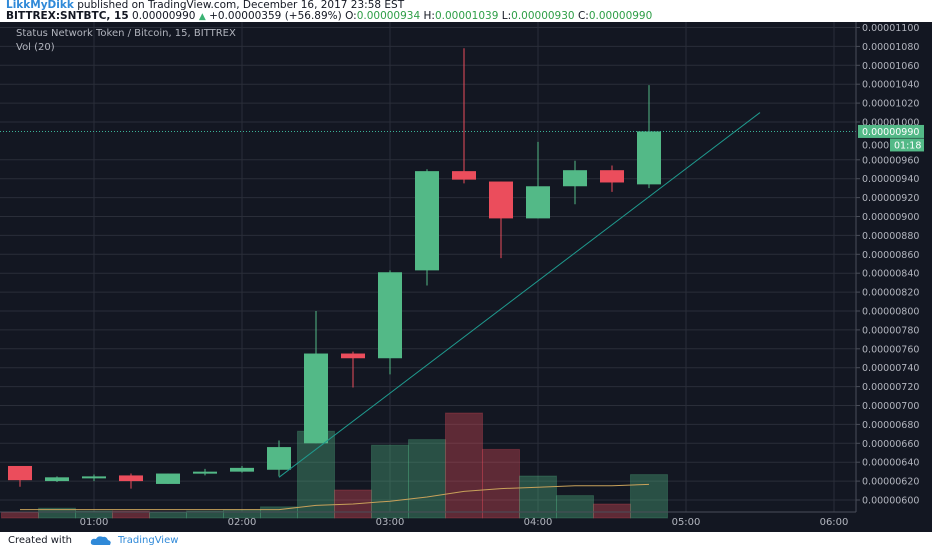 Image resolution: width=932 pixels, height=550 pixels. Describe the element at coordinates (620, 16) in the screenshot. I see `close-value: 0.00000990` at that location.